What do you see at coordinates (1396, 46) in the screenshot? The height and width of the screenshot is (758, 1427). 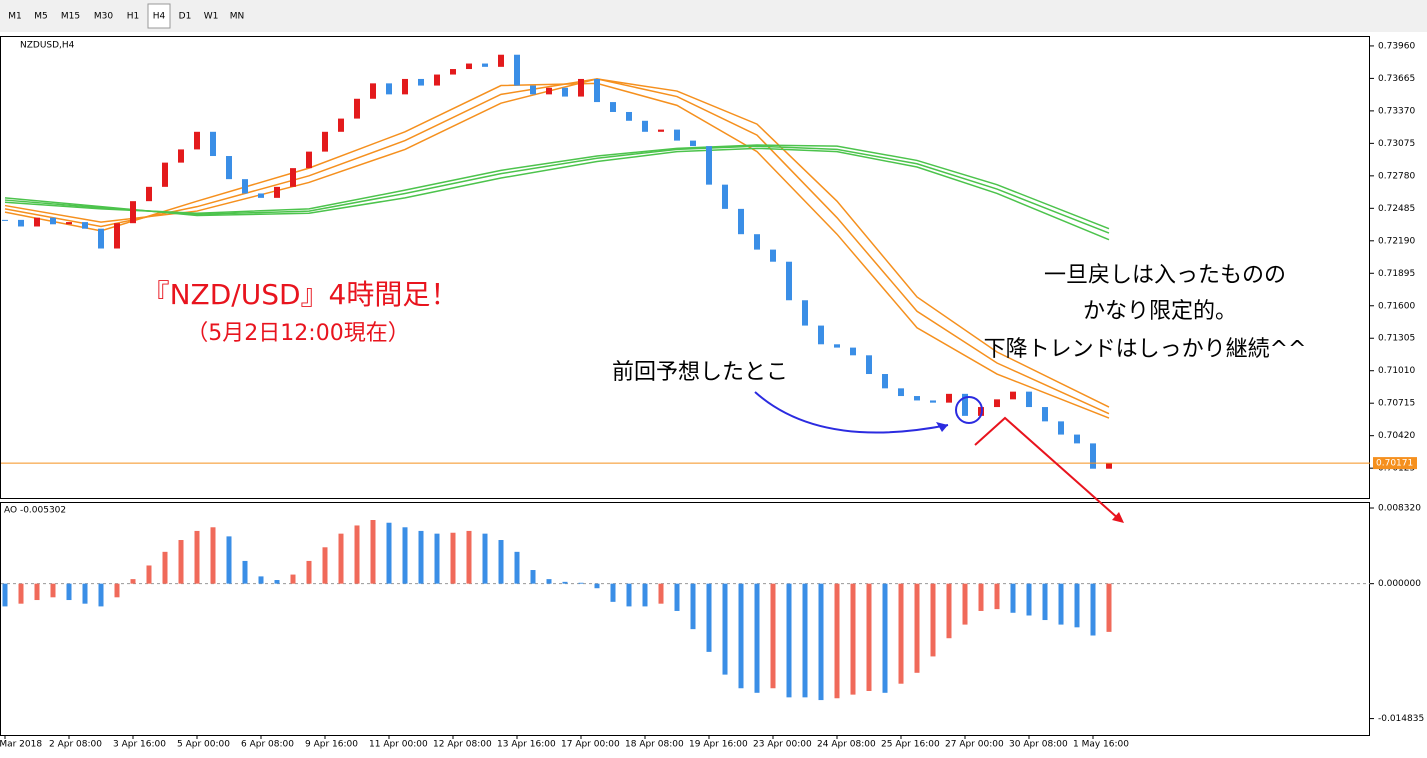 I see `y-tick-label: 0.73960` at bounding box center [1396, 46].